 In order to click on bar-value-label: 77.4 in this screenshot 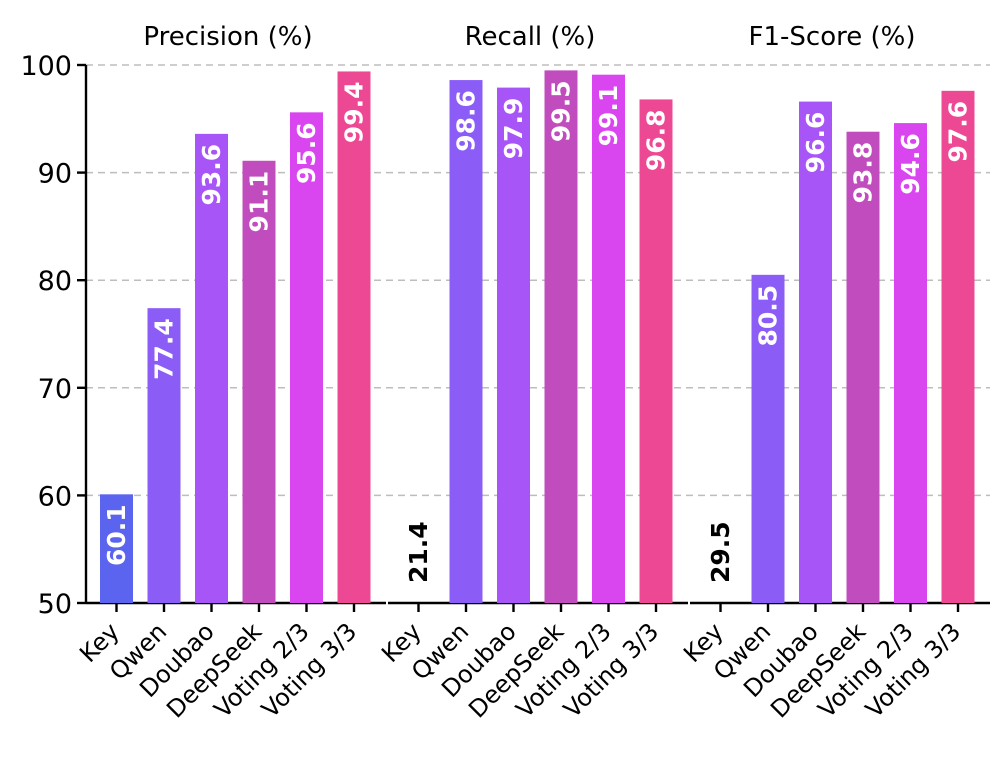, I will do `click(164, 349)`.